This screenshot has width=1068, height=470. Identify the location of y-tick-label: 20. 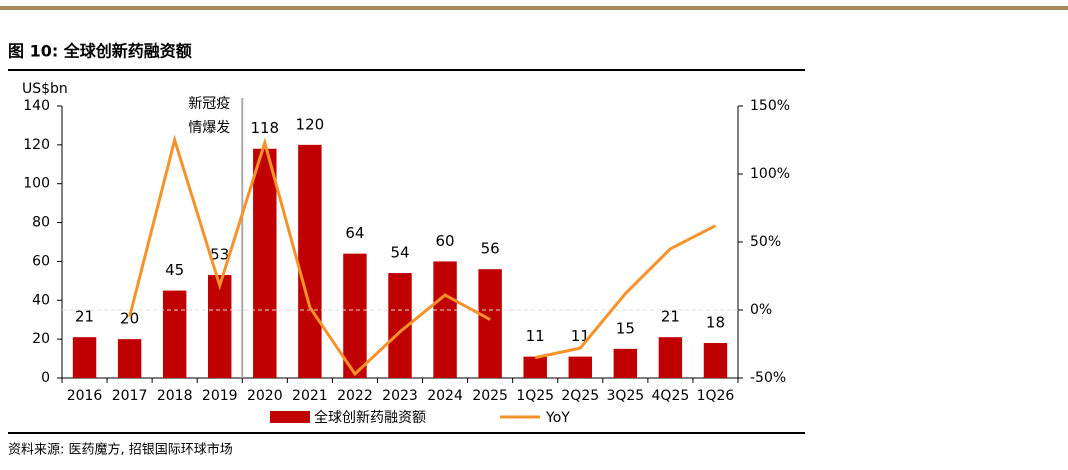
(41, 339).